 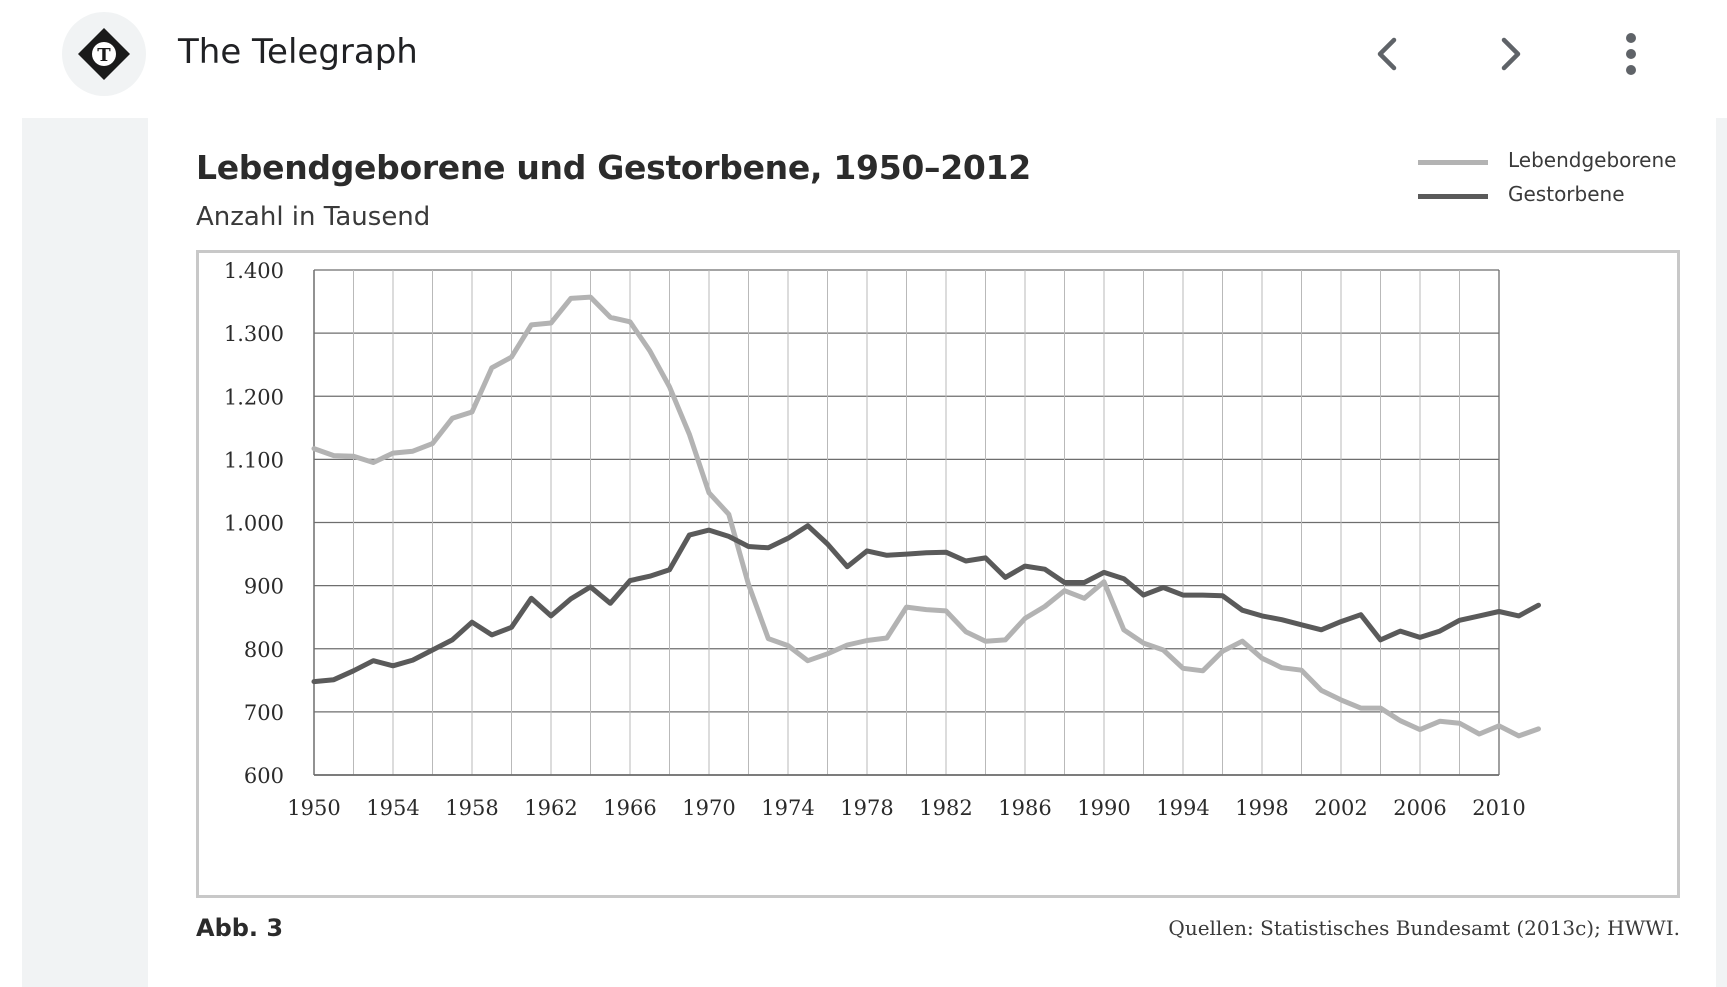 What do you see at coordinates (1261, 808) in the screenshot?
I see `x-tick-label: 1998` at bounding box center [1261, 808].